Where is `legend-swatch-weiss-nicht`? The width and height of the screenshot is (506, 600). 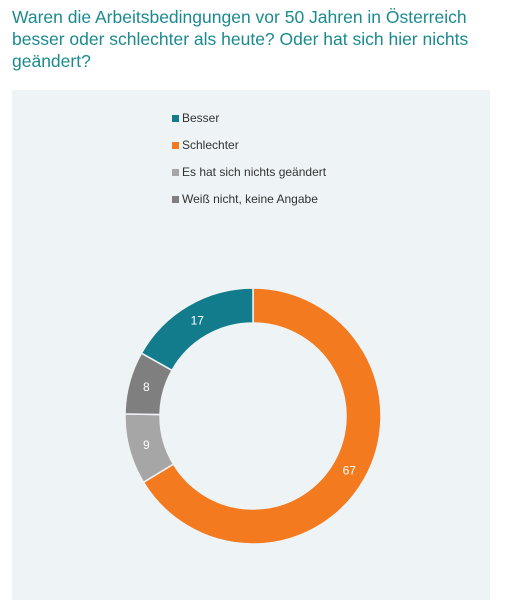
legend-swatch-weiss-nicht is located at coordinates (175, 199).